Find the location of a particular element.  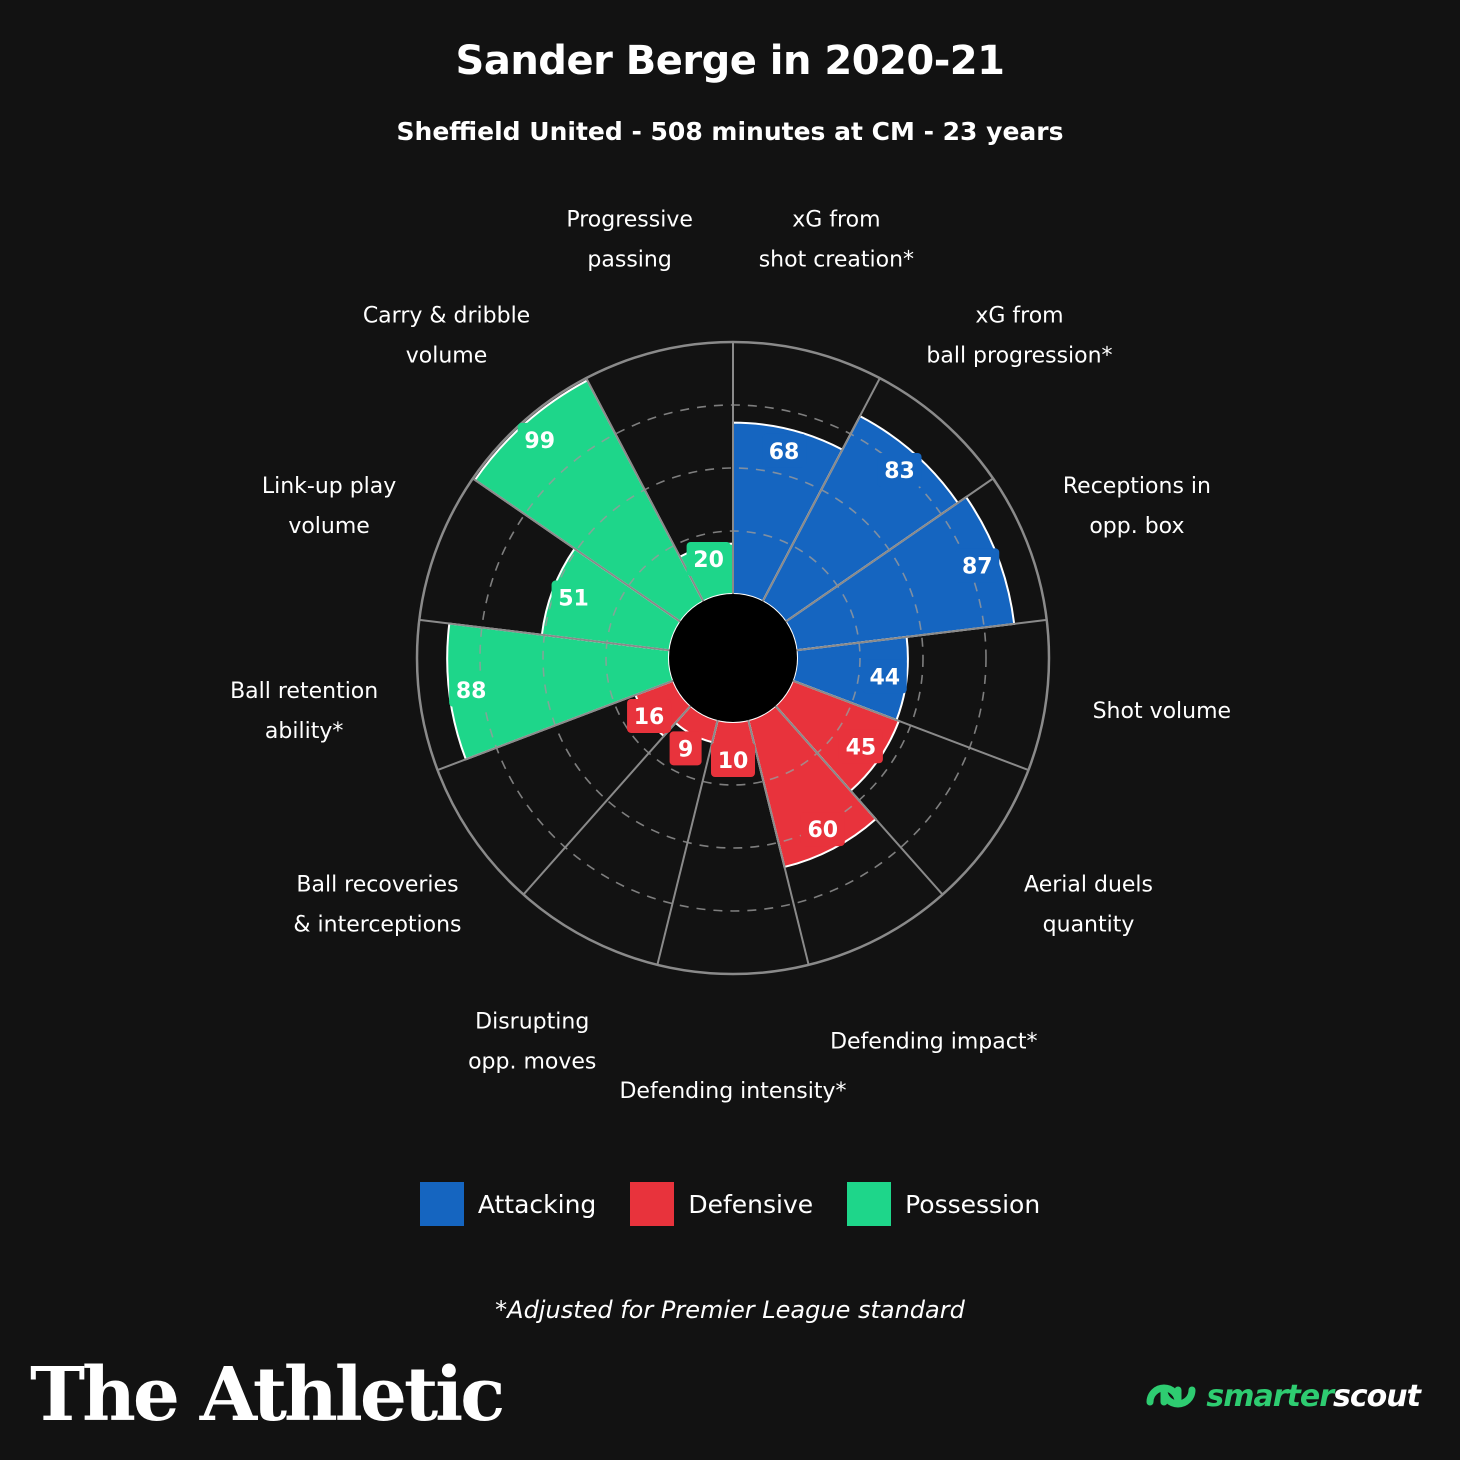

value-label-8: 16 is located at coordinates (649, 717).